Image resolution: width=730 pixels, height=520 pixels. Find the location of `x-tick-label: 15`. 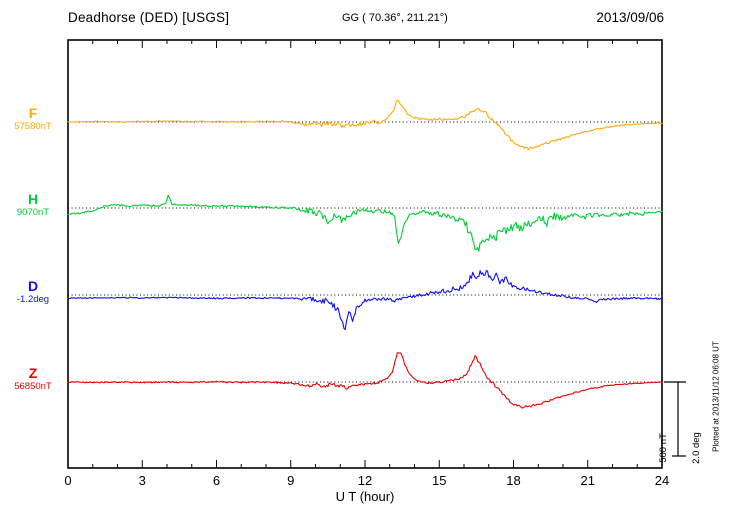

x-tick-label: 15 is located at coordinates (439, 480).